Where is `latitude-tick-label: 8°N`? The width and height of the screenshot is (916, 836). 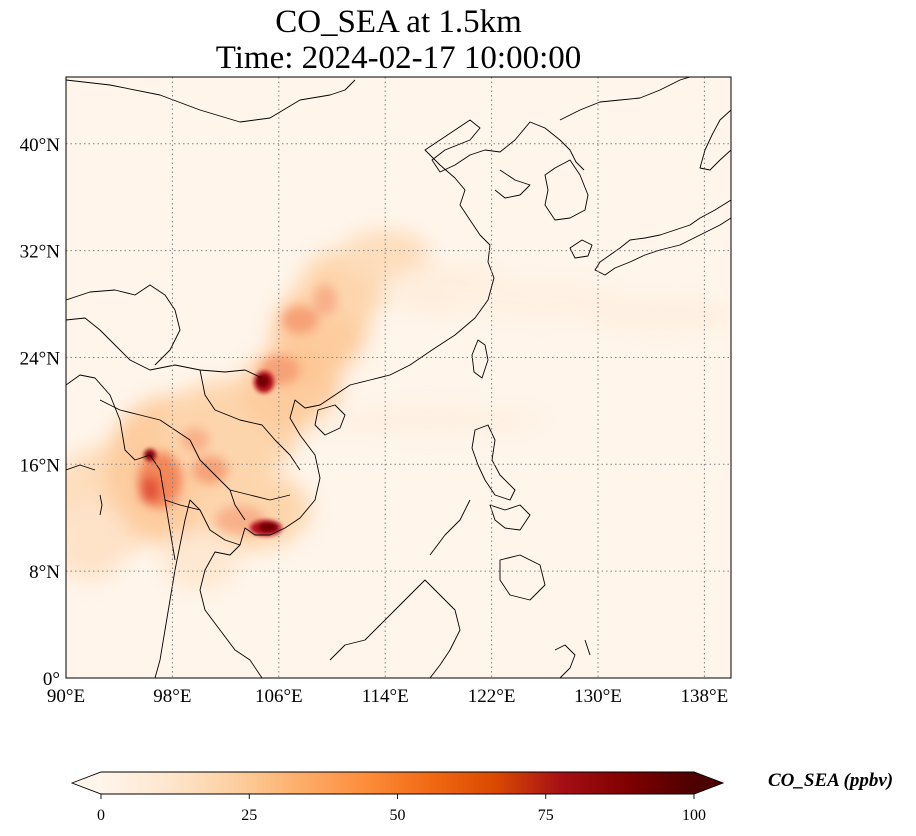
latitude-tick-label: 8°N is located at coordinates (44, 572).